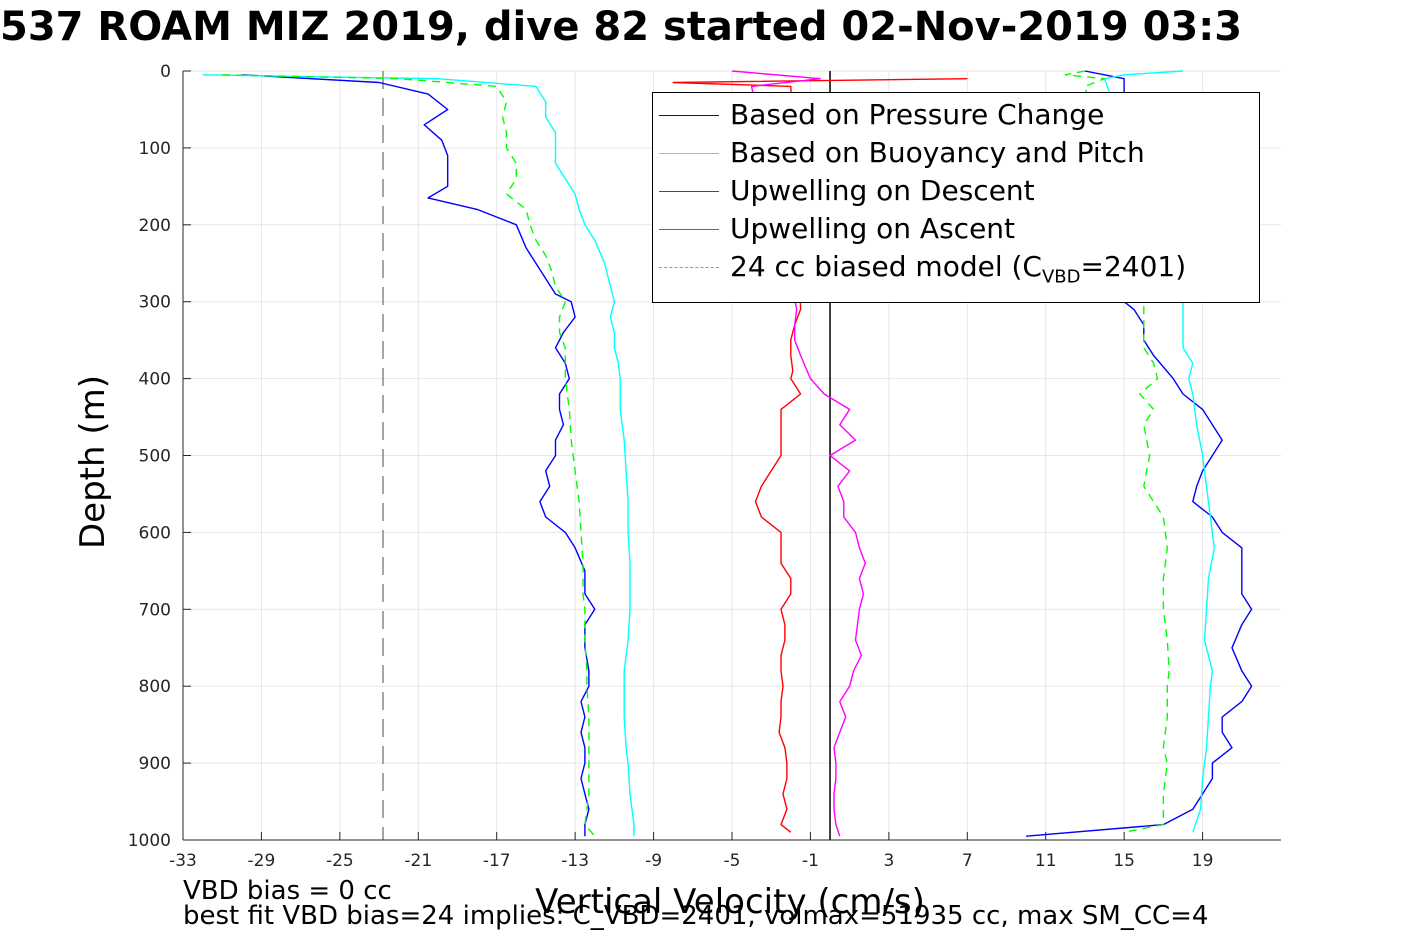 Image resolution: width=1417 pixels, height=945 pixels. What do you see at coordinates (165, 72) in the screenshot?
I see `y-tick-label: 0` at bounding box center [165, 72].